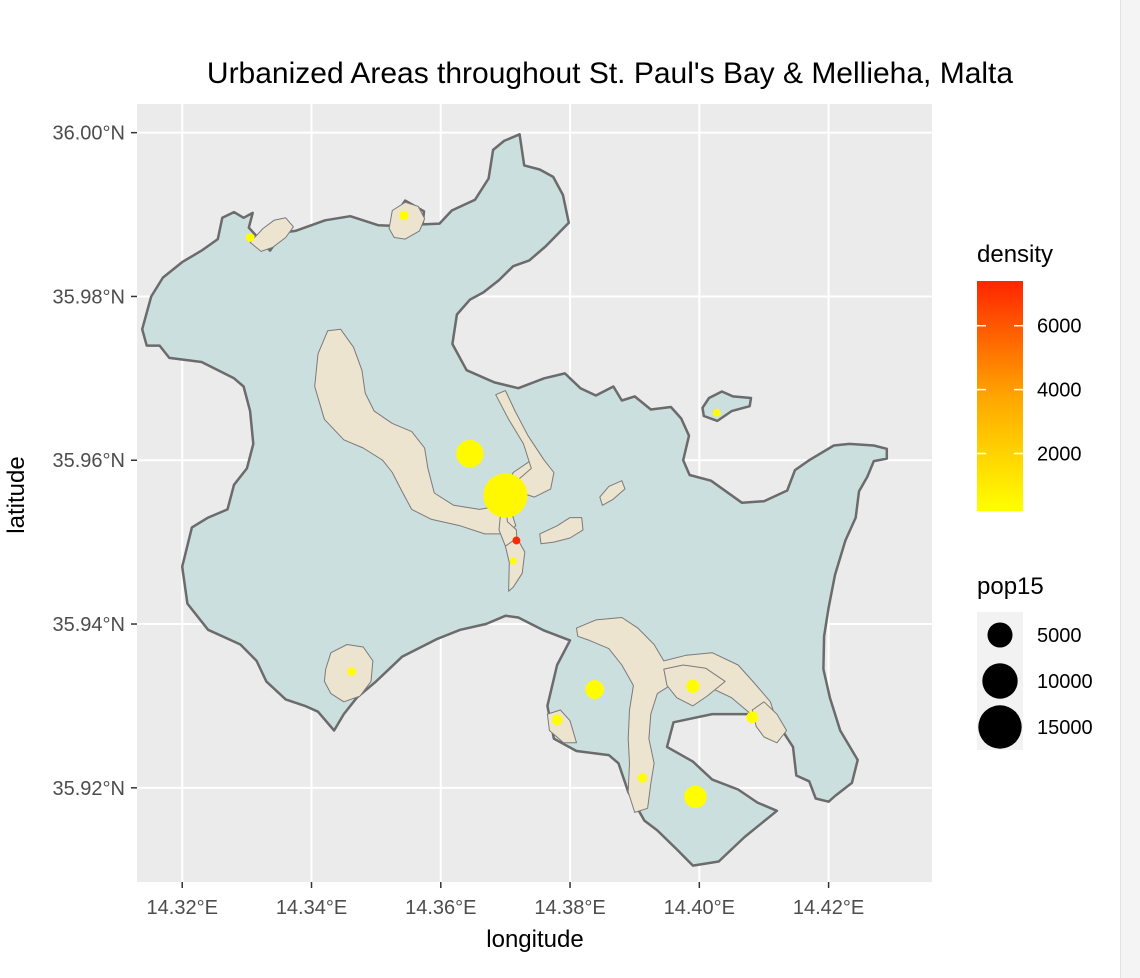 The image size is (1140, 978). Describe the element at coordinates (1065, 682) in the screenshot. I see `pop15-legend-label: 10000` at that location.